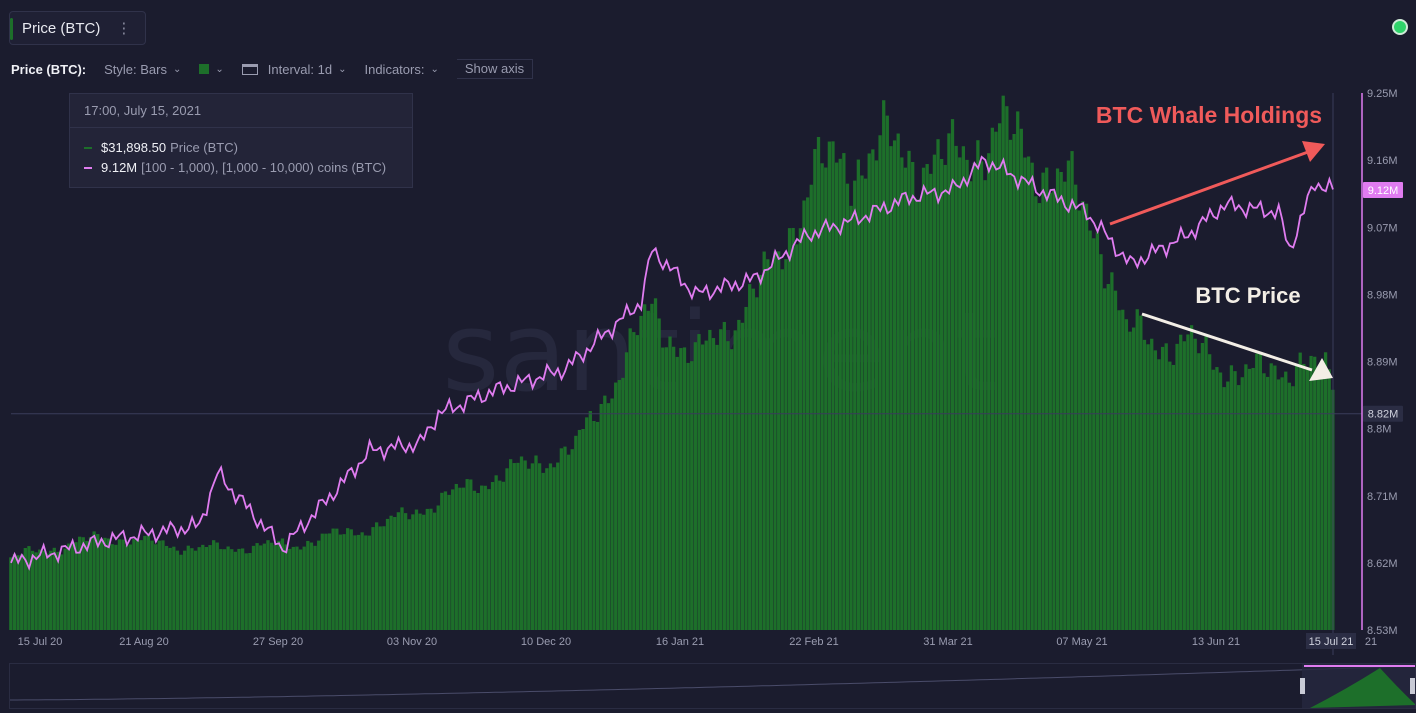 The height and width of the screenshot is (713, 1416). Describe the element at coordinates (401, 69) in the screenshot. I see `indicators-dropdown: Indicators: ⌄` at that location.